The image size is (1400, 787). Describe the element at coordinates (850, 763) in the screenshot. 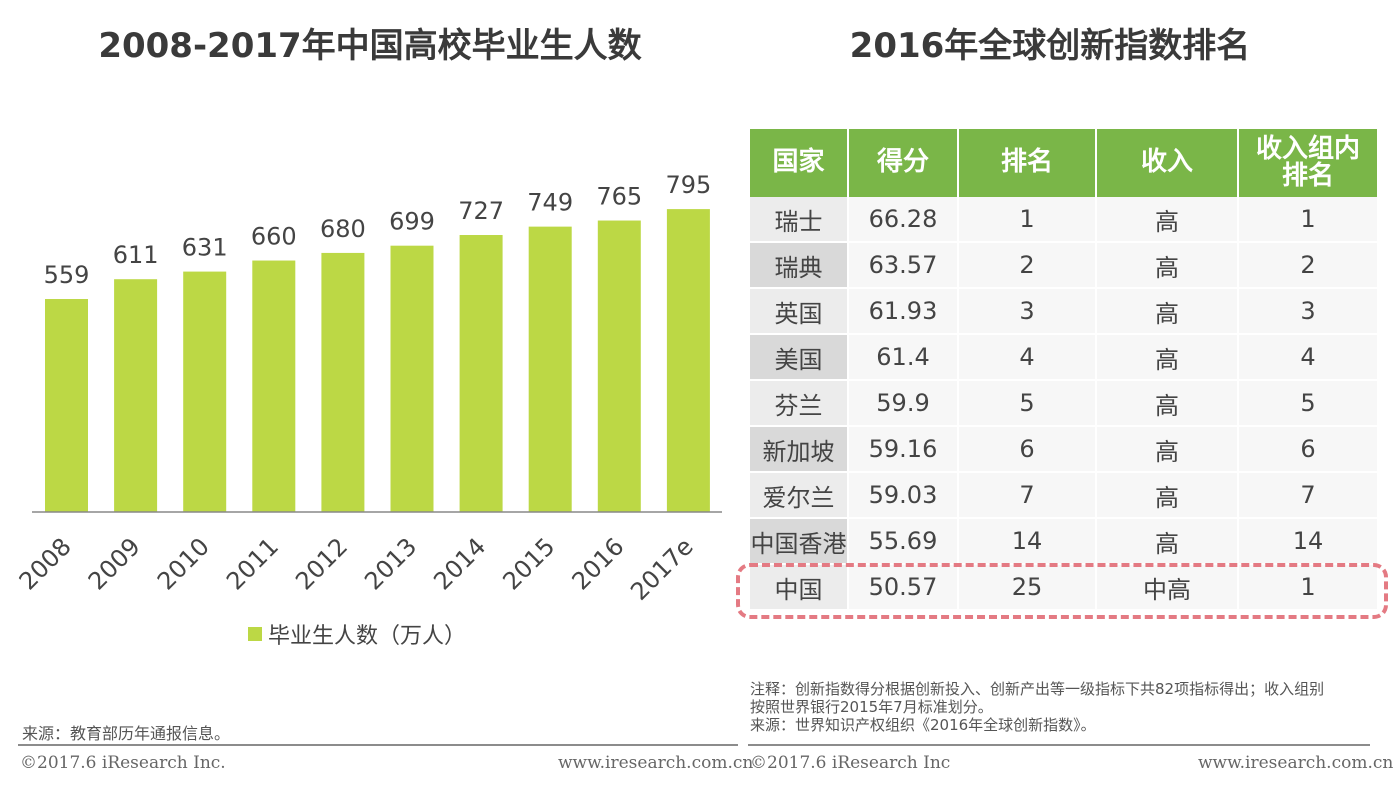

I see `footer-copyright-right: ©2017.6 iResearch Inc` at that location.